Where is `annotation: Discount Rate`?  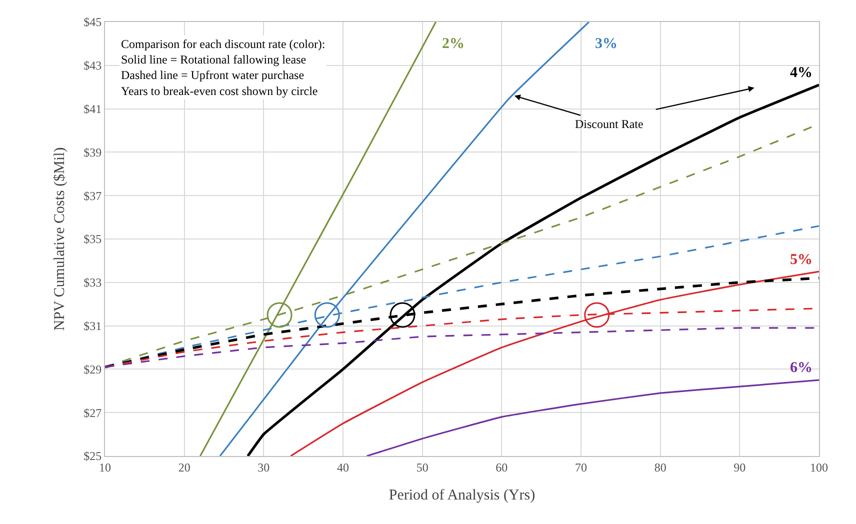 annotation: Discount Rate is located at coordinates (609, 124).